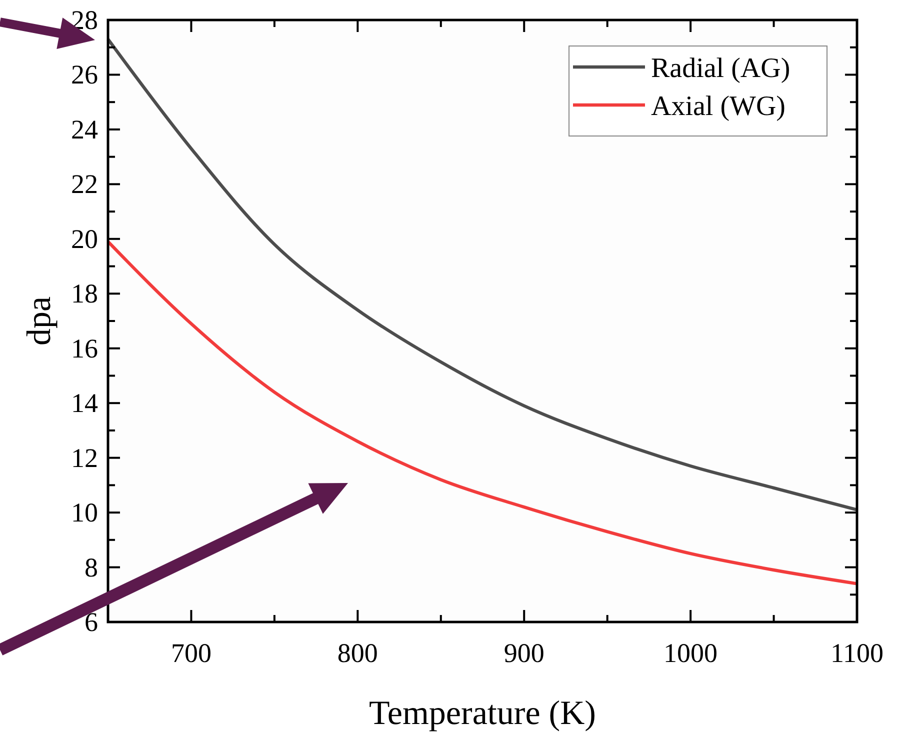 The width and height of the screenshot is (902, 733). What do you see at coordinates (191, 653) in the screenshot?
I see `x-tick-label: 700` at bounding box center [191, 653].